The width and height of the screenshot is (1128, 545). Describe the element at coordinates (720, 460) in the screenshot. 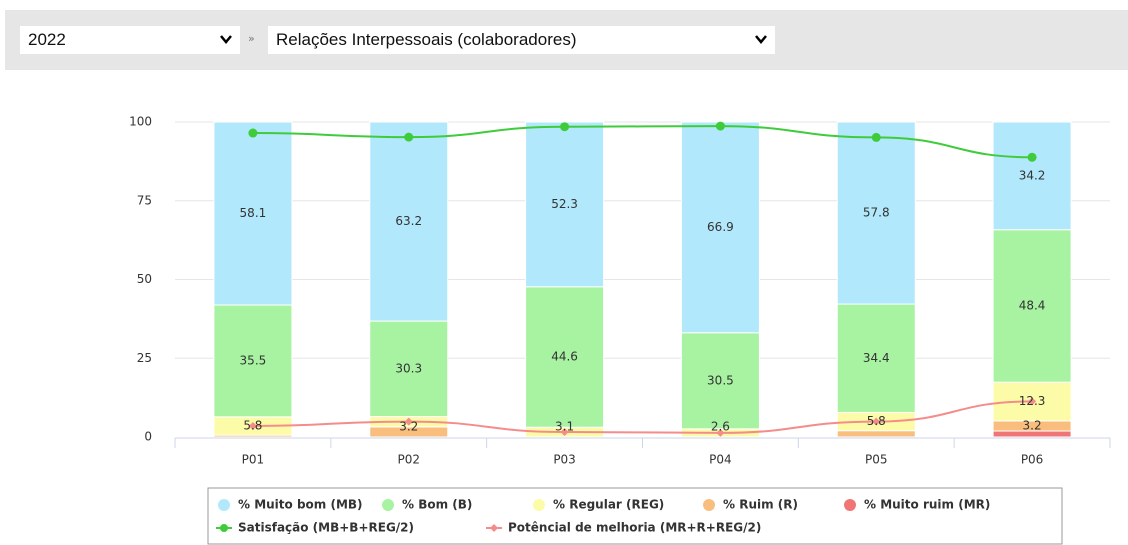

I see `x-tick-label: P04` at that location.